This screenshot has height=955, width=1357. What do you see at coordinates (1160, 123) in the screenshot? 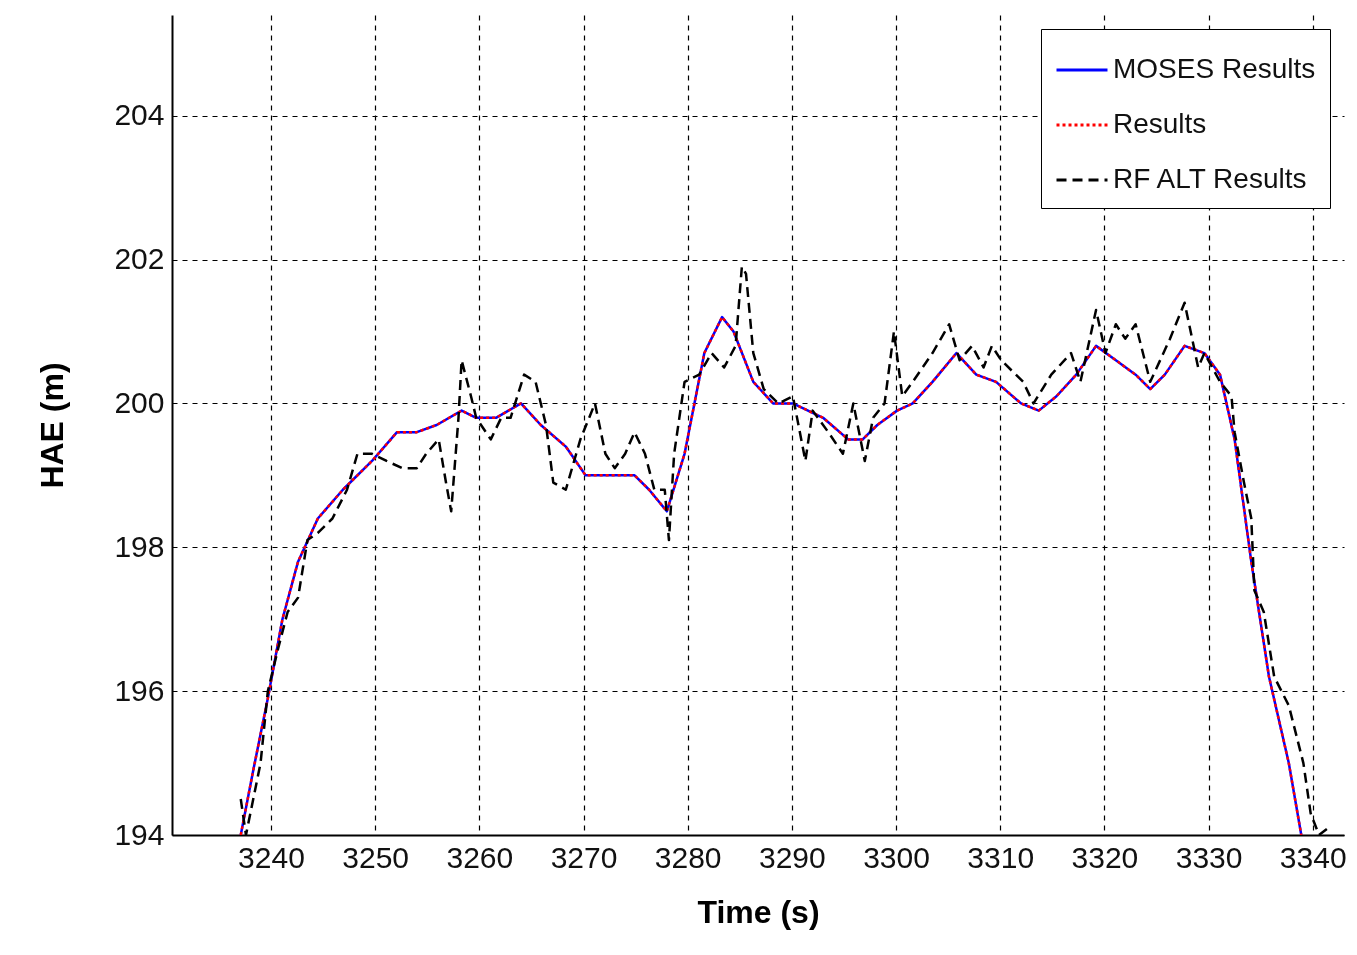
I see `legend-label: Results` at bounding box center [1160, 123].